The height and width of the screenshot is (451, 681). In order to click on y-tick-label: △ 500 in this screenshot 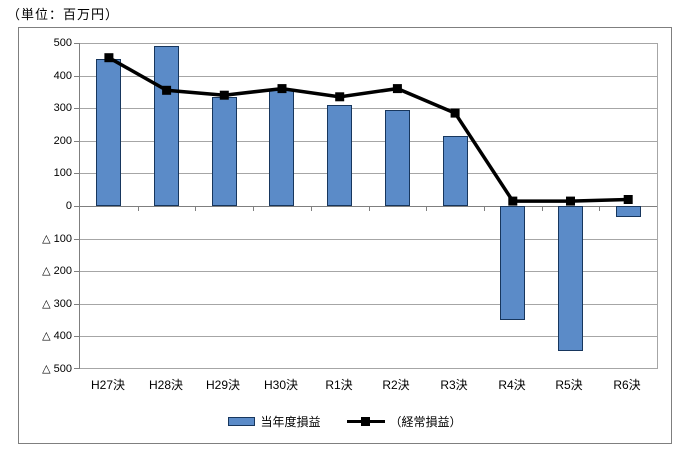, I will do `click(57, 369)`.